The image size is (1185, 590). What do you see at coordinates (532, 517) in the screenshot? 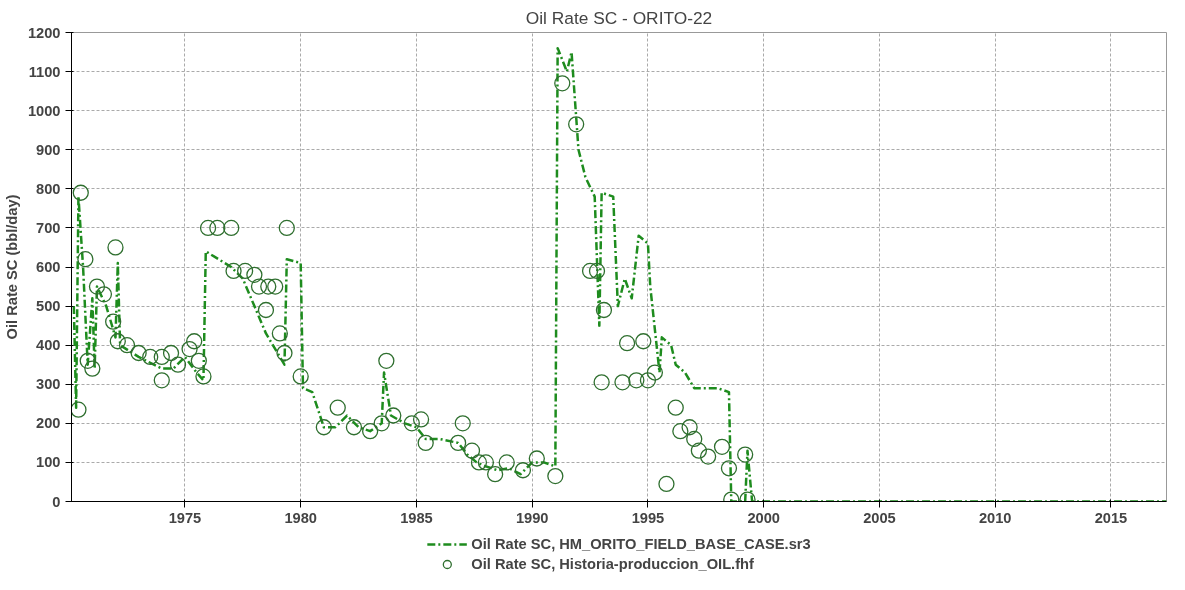
I see `x-tick-label: 1990` at bounding box center [532, 517].